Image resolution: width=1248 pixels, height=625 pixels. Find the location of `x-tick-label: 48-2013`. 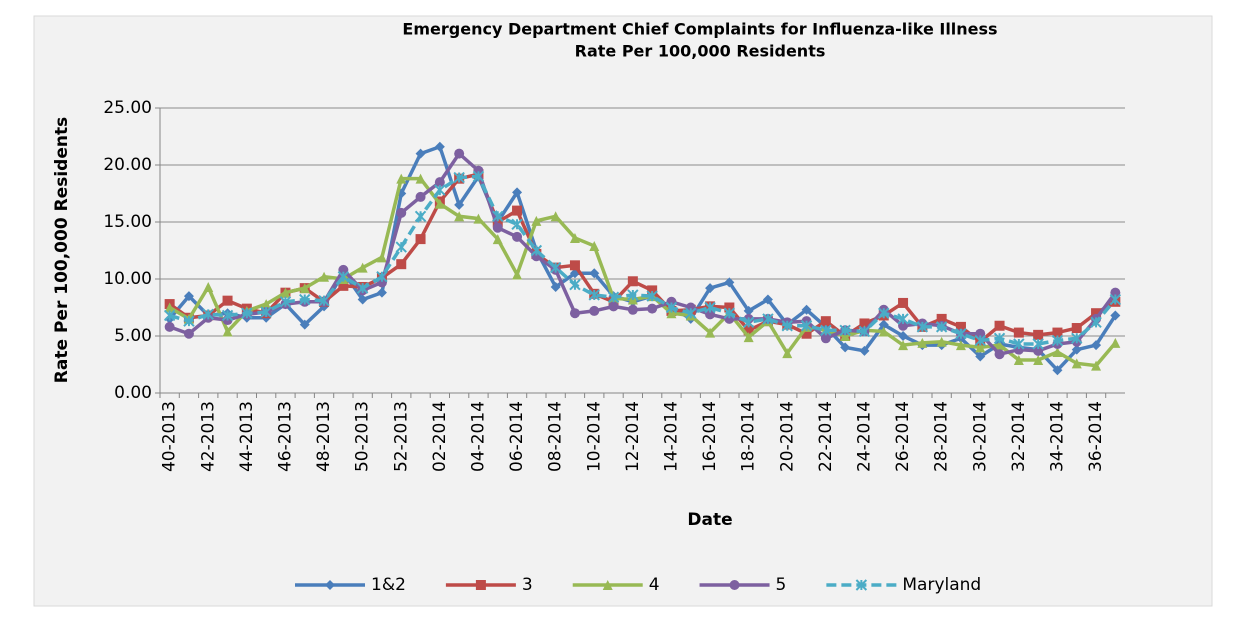

x-tick-label: 48-2013 is located at coordinates (324, 436).